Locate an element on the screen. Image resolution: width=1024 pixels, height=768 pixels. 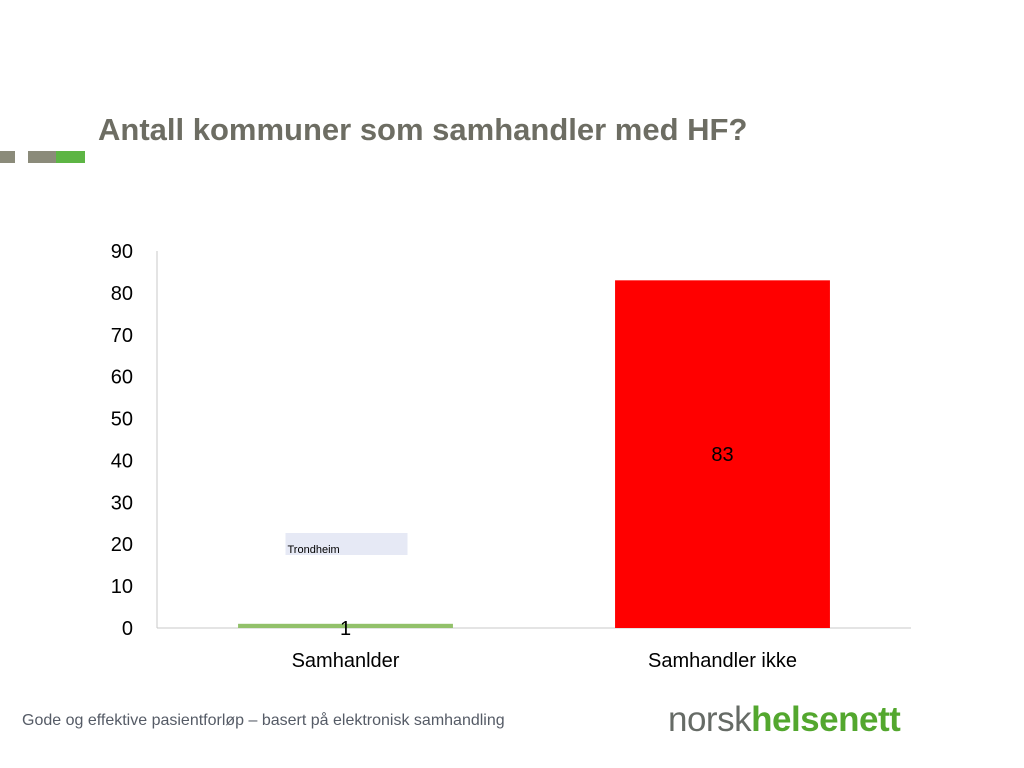
y-tick-label: 70 is located at coordinates (122, 336).